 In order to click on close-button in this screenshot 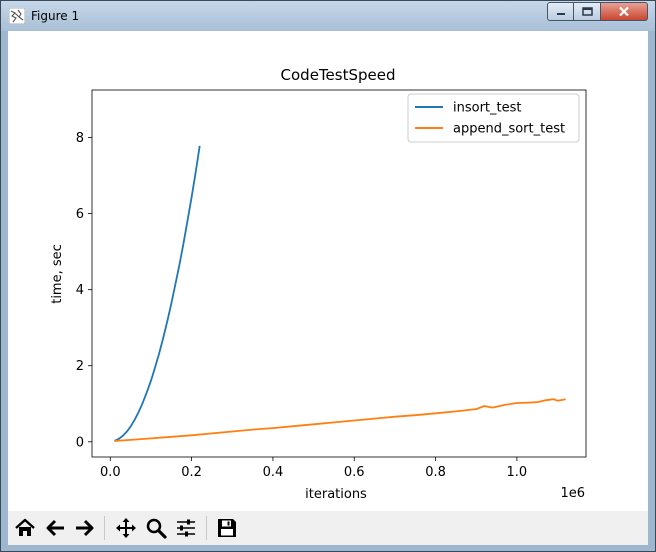, I will do `click(624, 11)`.